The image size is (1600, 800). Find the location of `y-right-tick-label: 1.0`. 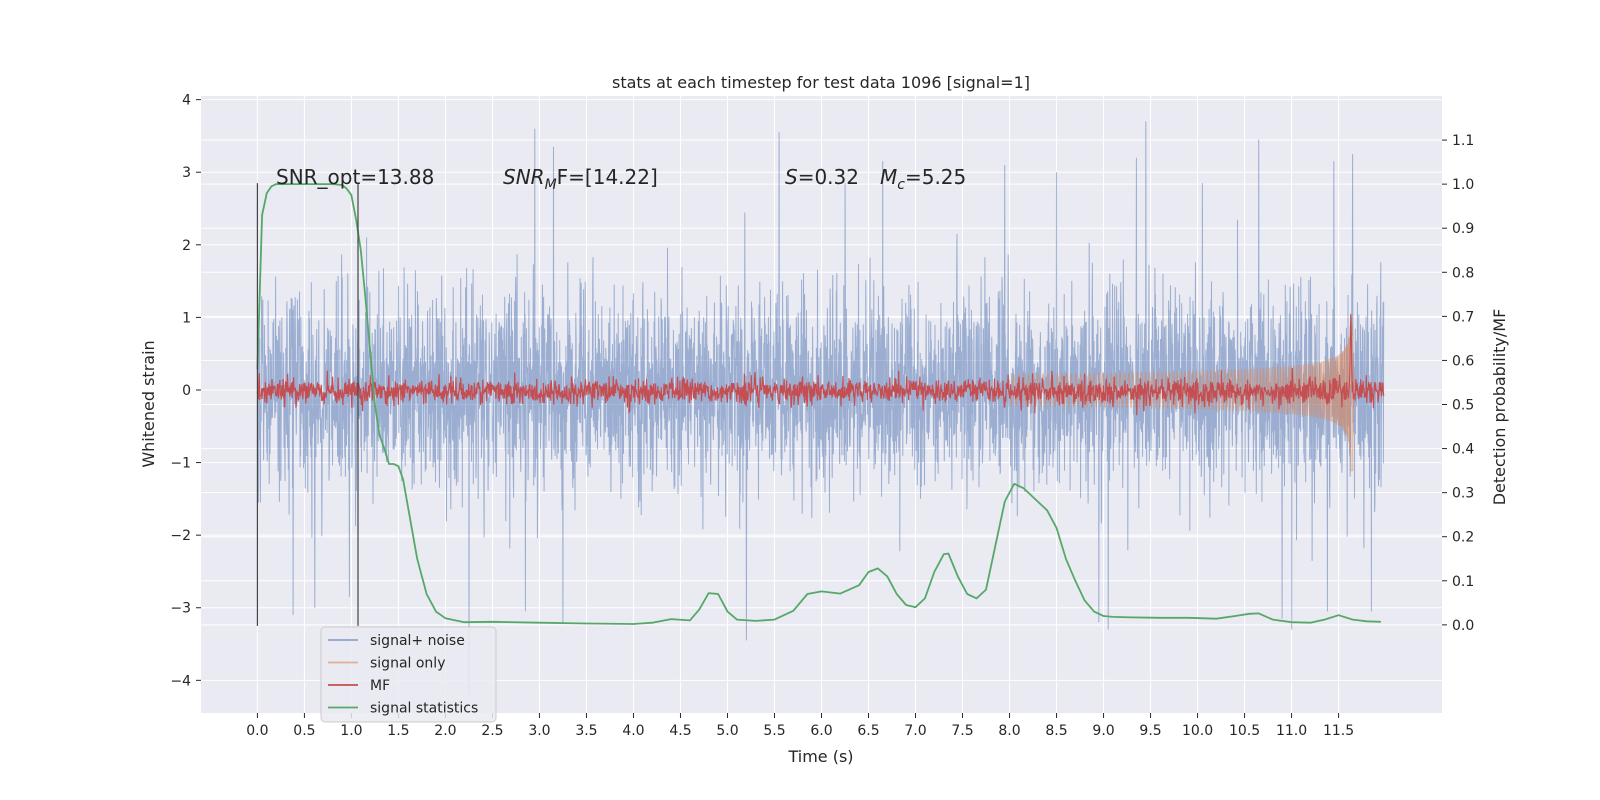

y-right-tick-label: 1.0 is located at coordinates (1463, 185).